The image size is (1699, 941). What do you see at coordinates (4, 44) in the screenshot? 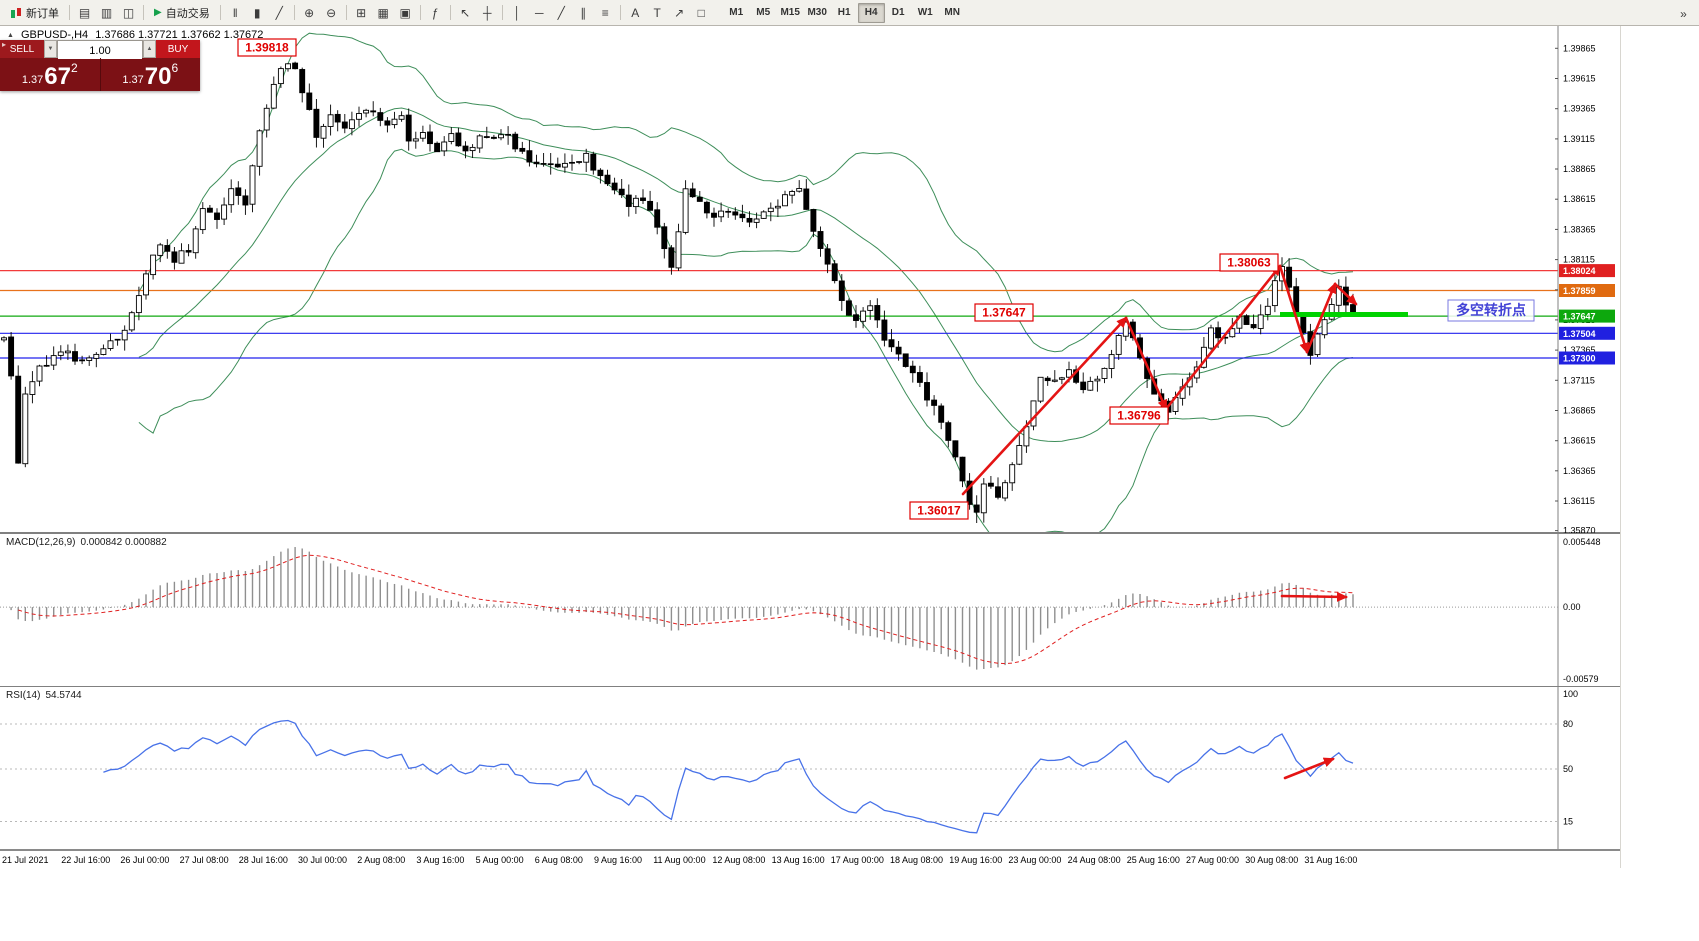
I see `collapse-arrow-icon: ▸` at bounding box center [4, 44].